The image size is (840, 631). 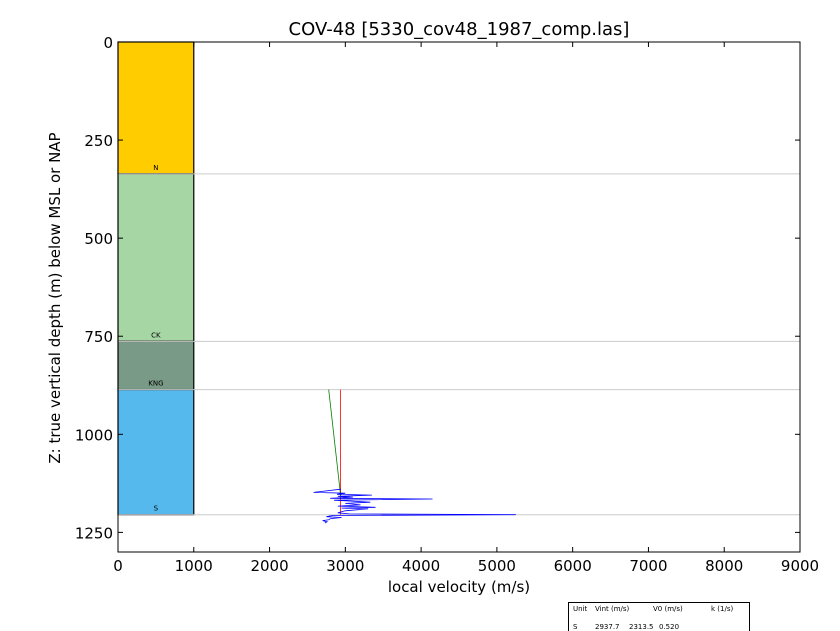 What do you see at coordinates (497, 566) in the screenshot?
I see `x-tick-label: 5000` at bounding box center [497, 566].